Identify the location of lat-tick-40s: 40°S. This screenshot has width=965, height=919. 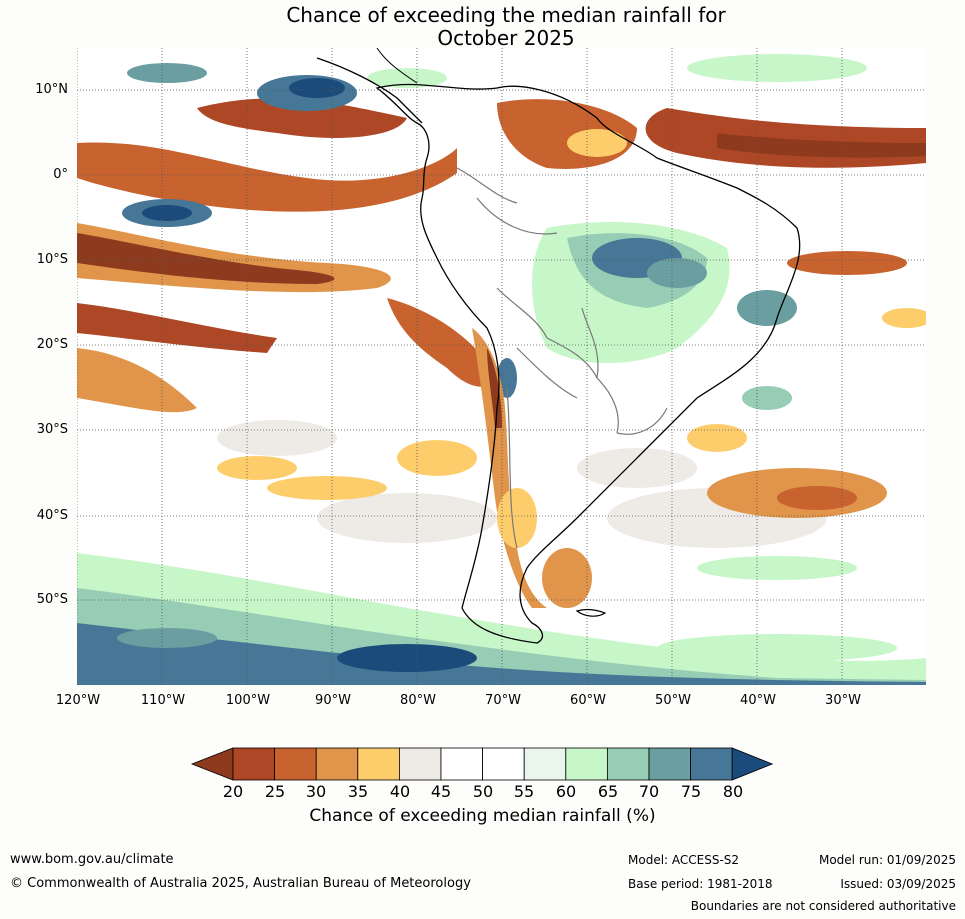
(52, 515).